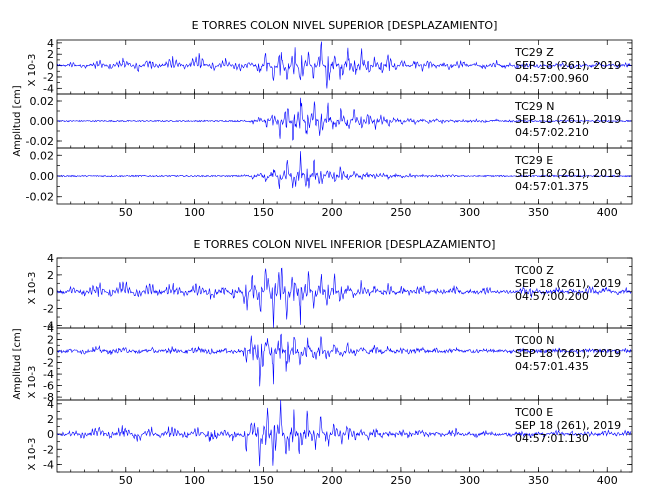  I want to click on y-tick-label: -8, so click(48, 397).